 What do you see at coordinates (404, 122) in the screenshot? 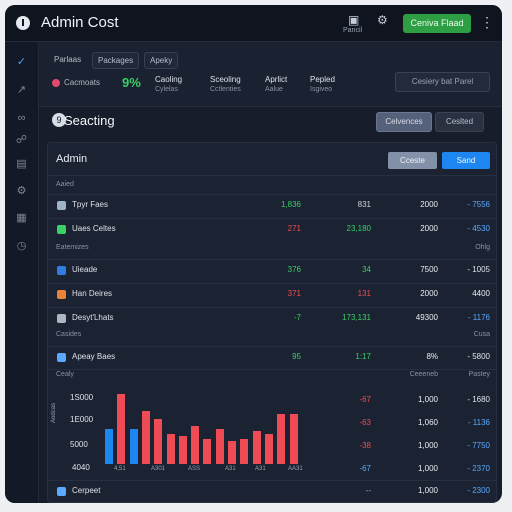
I see `section-button-1: Celvences` at bounding box center [404, 122].